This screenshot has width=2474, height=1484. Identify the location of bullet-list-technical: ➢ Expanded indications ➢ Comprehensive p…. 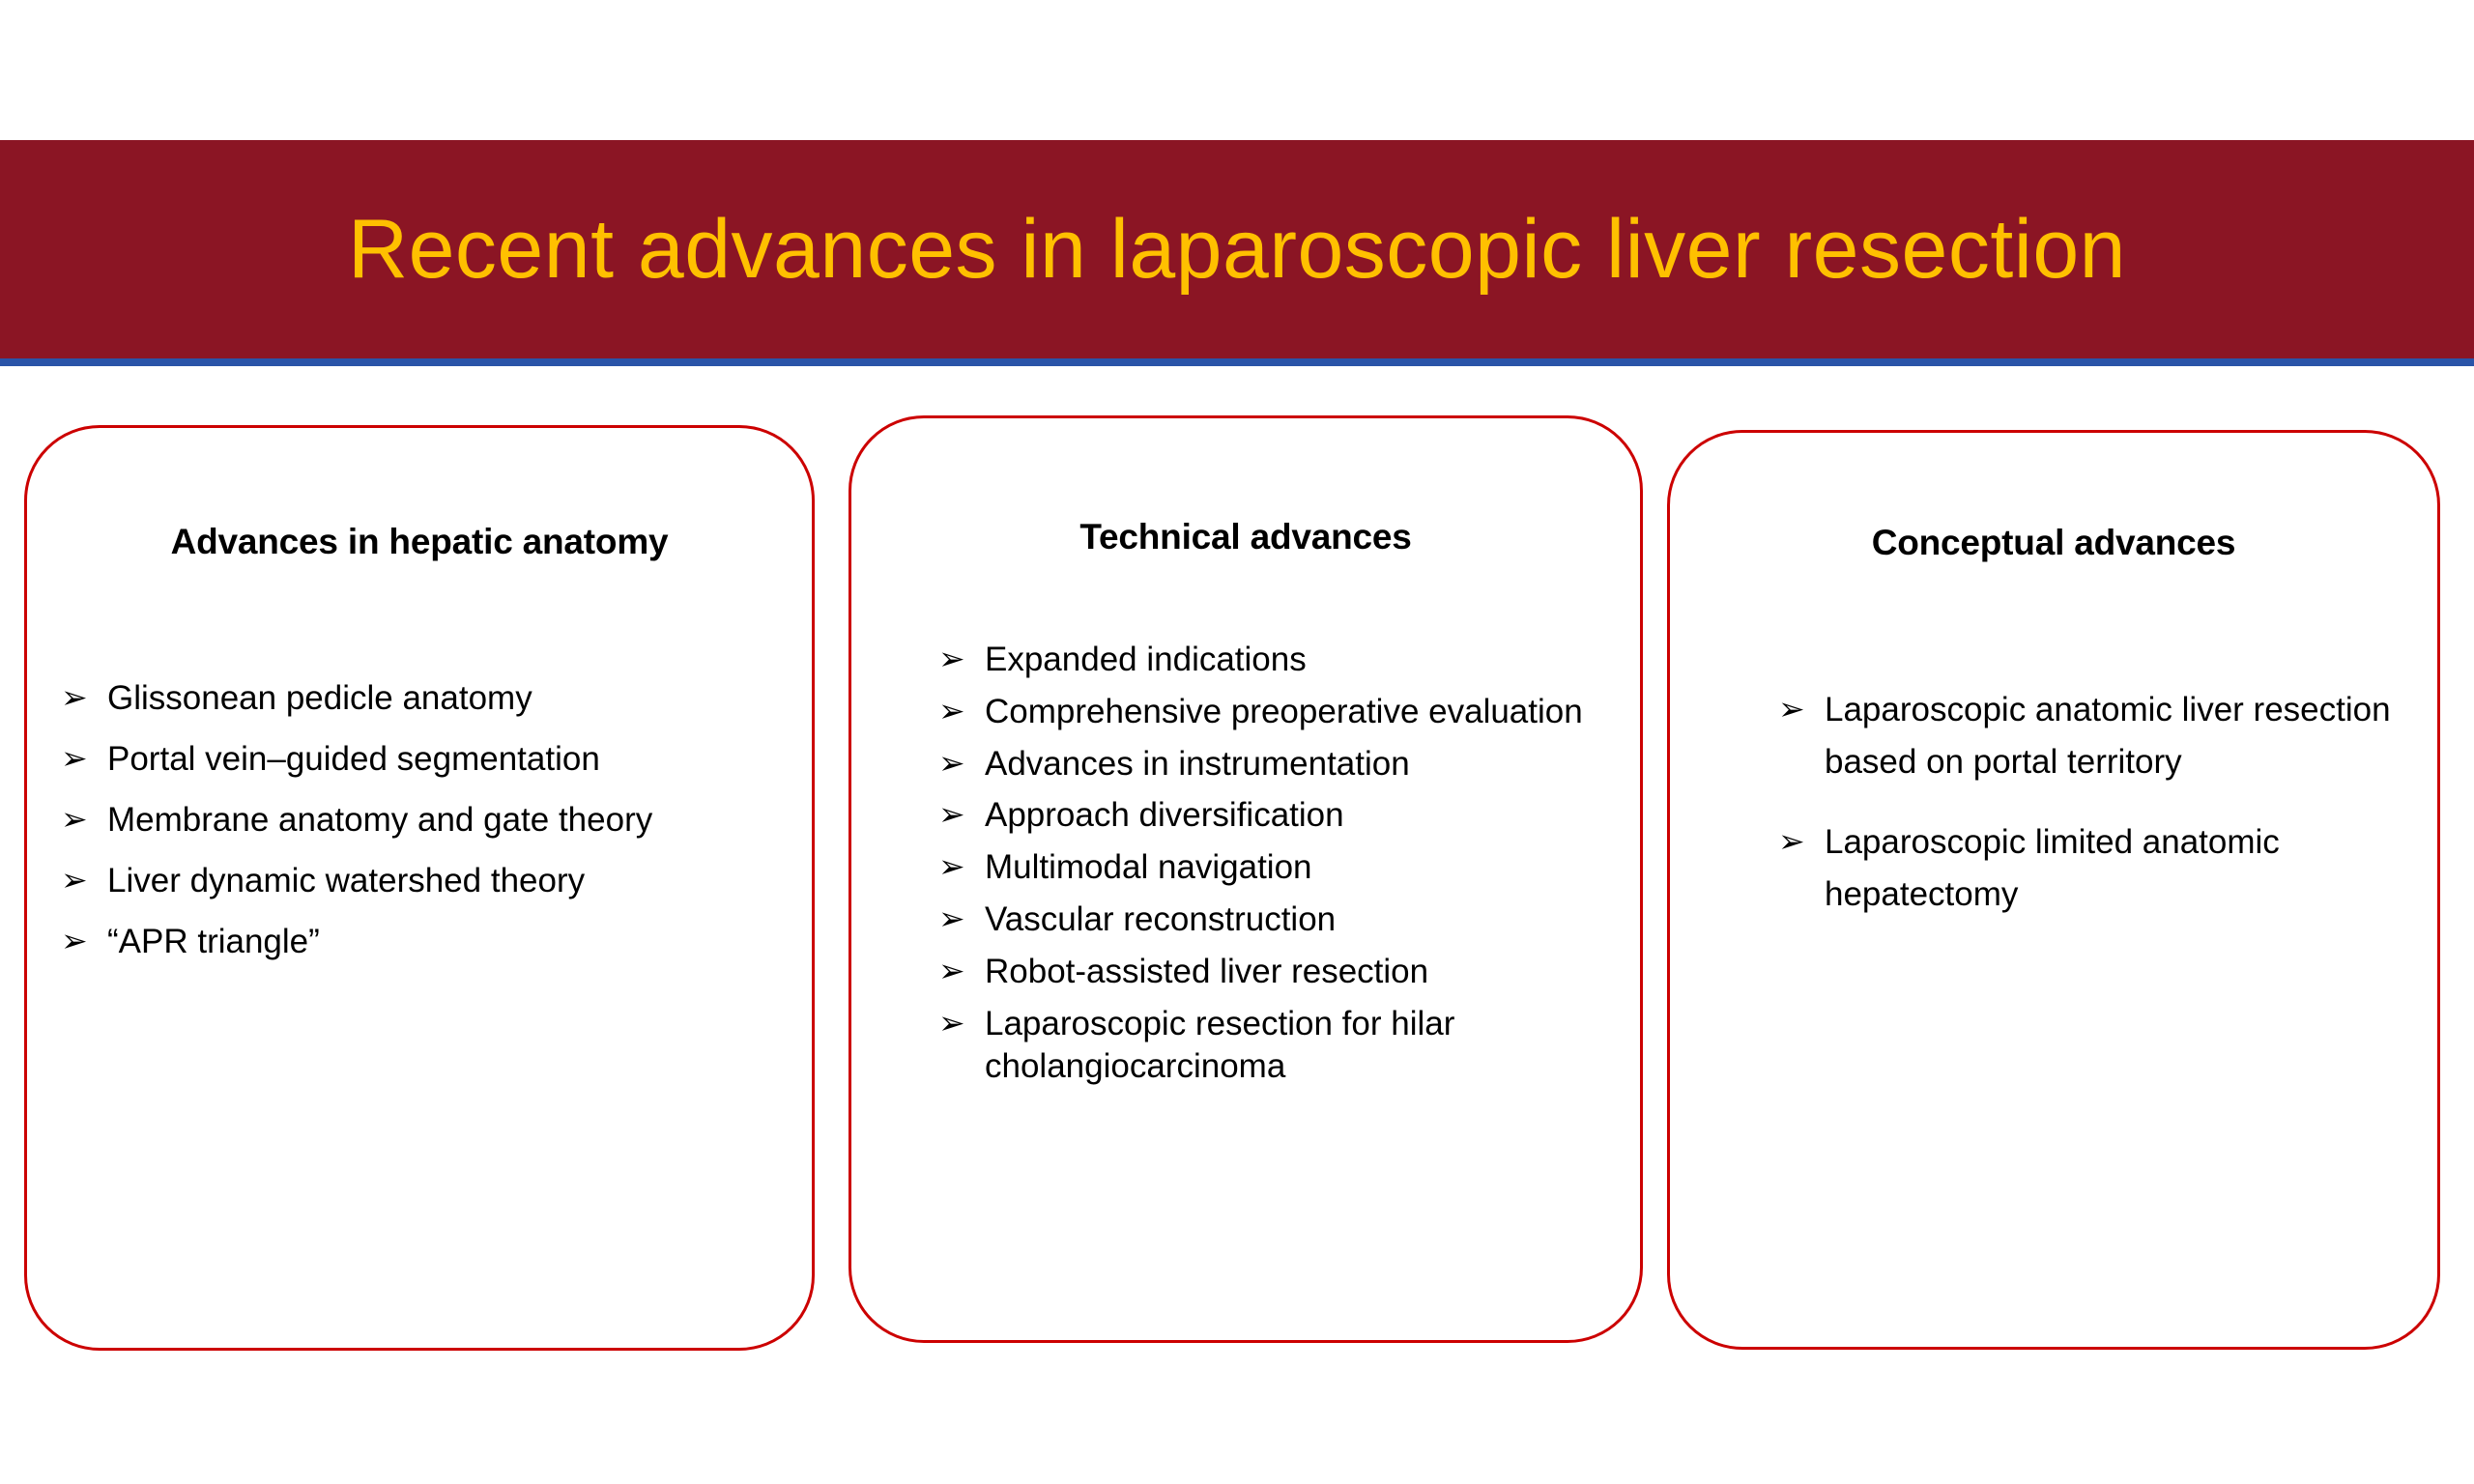
(1245, 869).